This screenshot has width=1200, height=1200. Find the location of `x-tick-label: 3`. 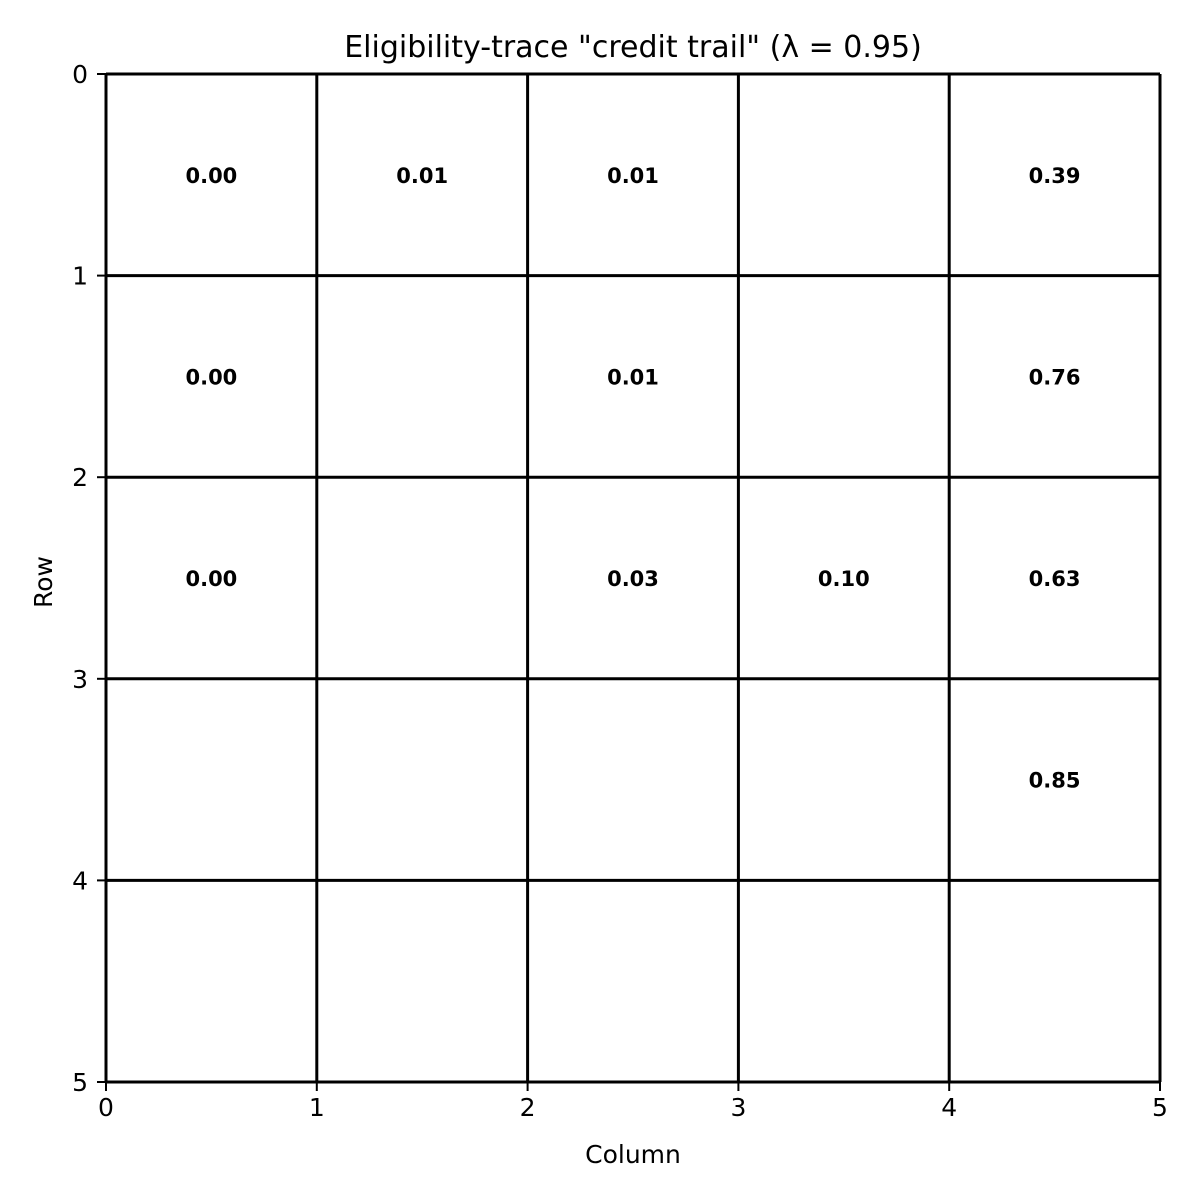

x-tick-label: 3 is located at coordinates (738, 1107).